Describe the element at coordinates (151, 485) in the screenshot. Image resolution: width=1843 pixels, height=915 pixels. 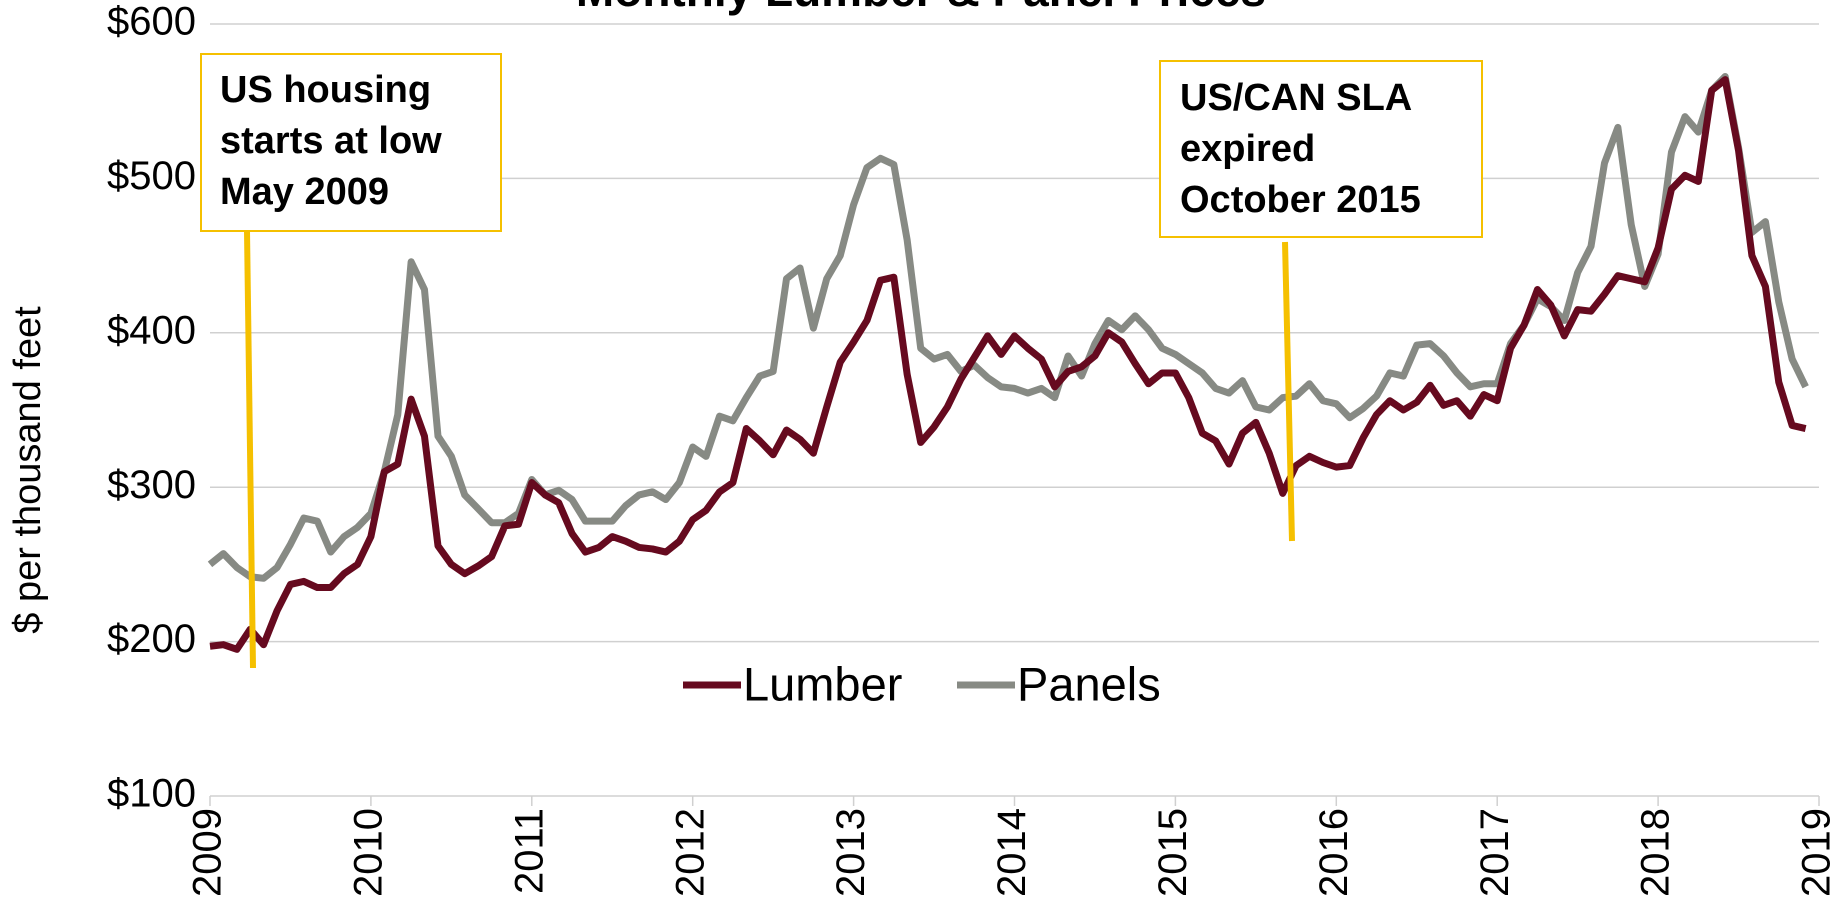
I see `y-tick-label: $300` at that location.